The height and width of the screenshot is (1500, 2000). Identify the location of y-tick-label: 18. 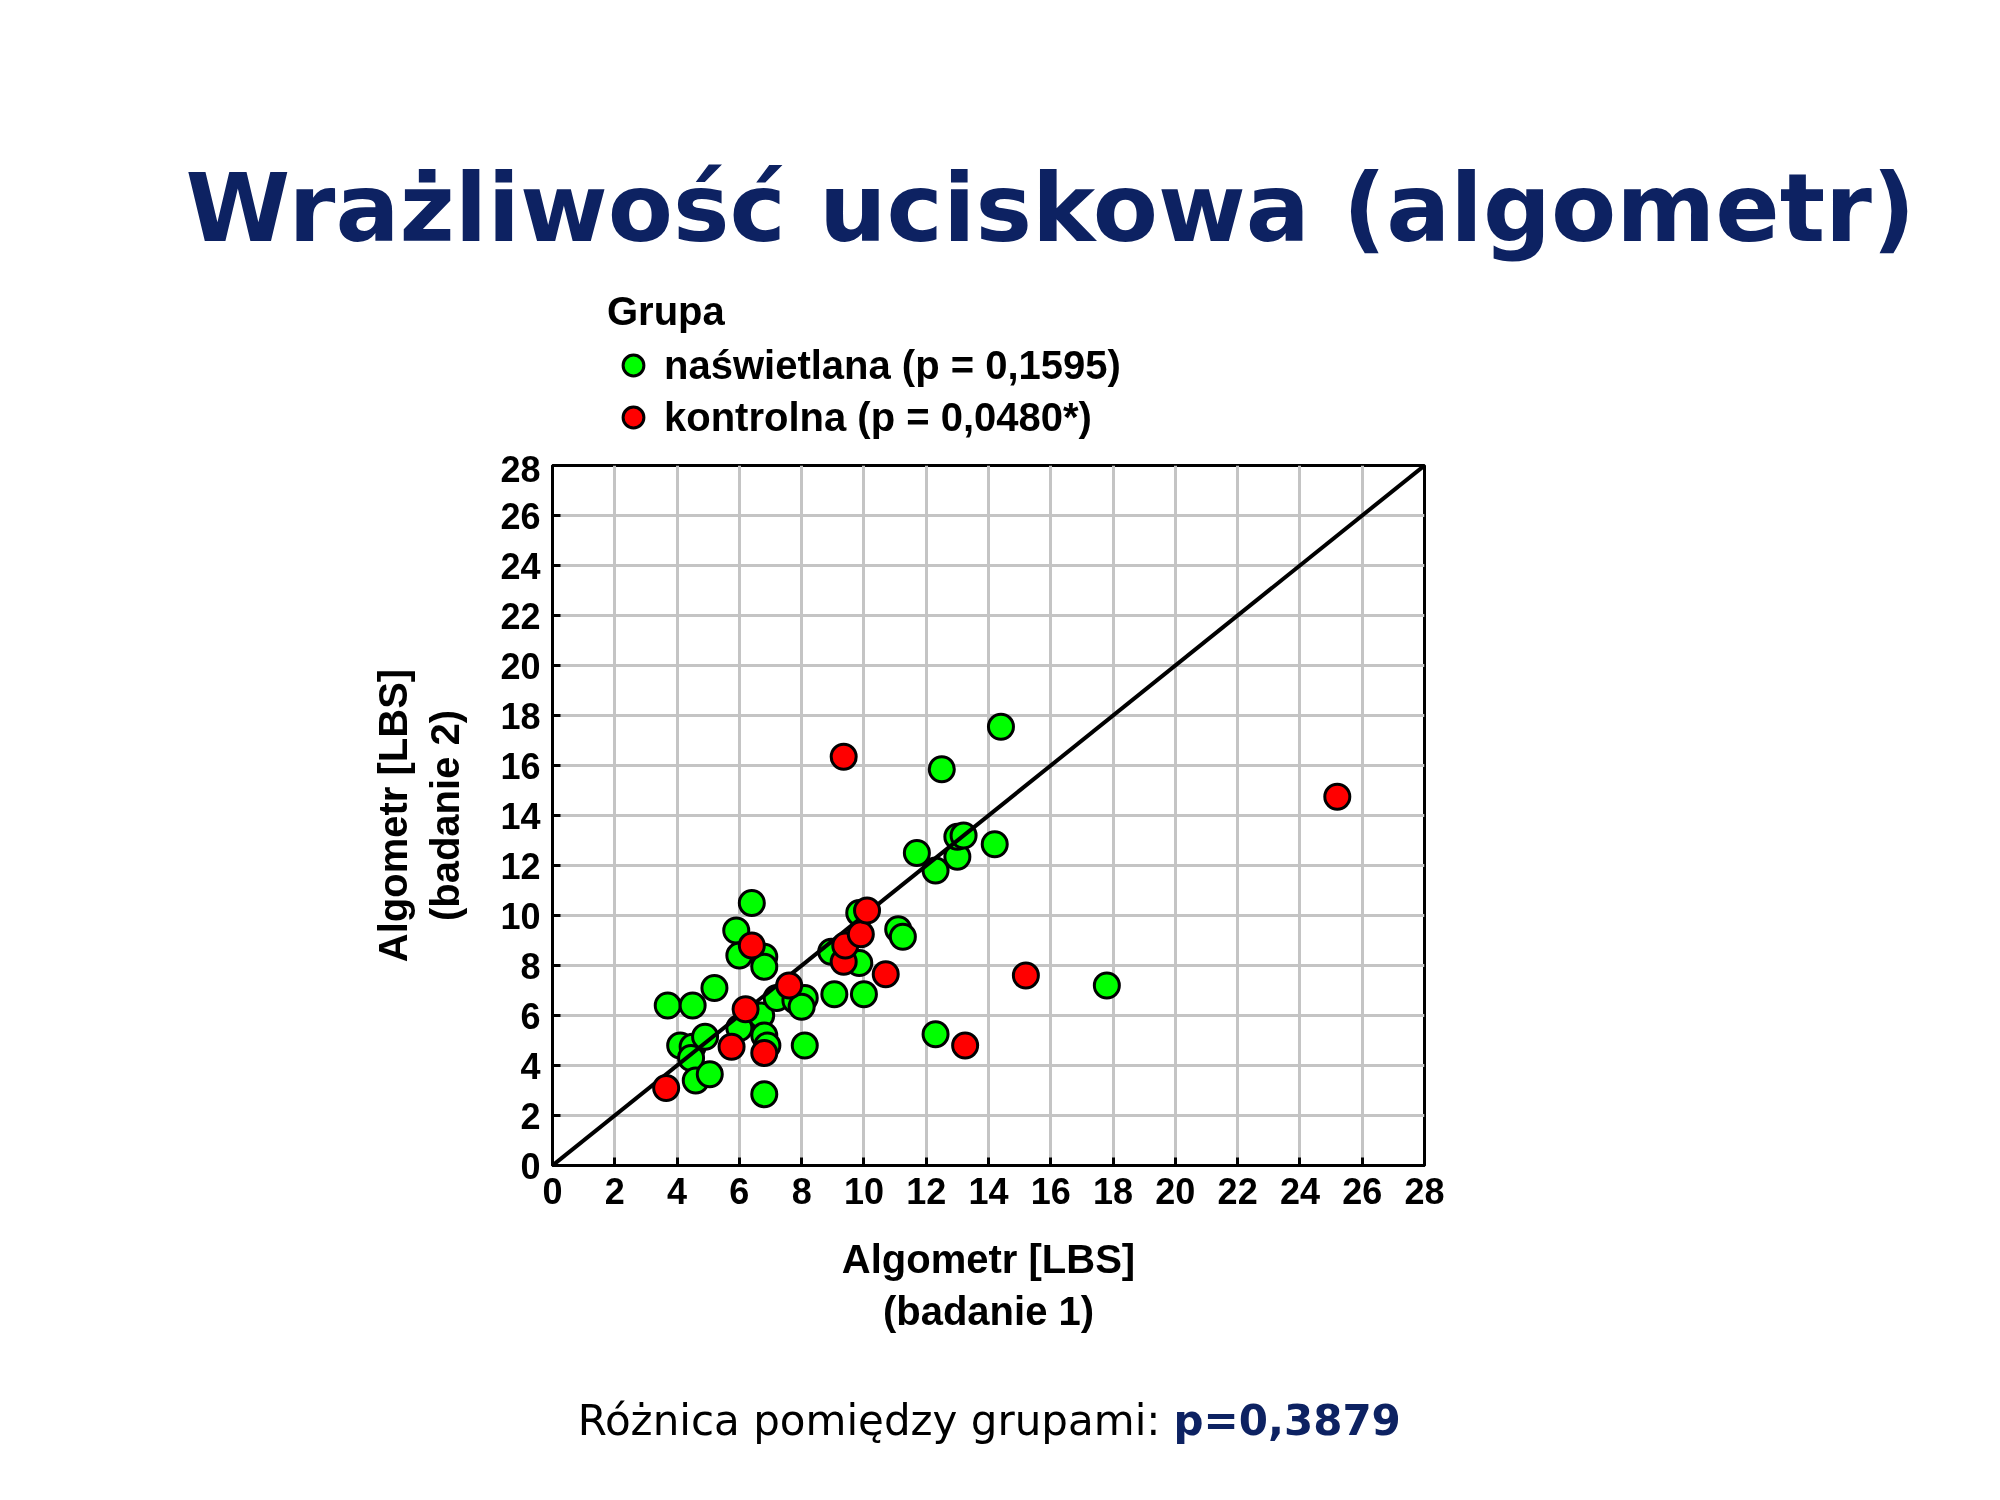
(520, 716).